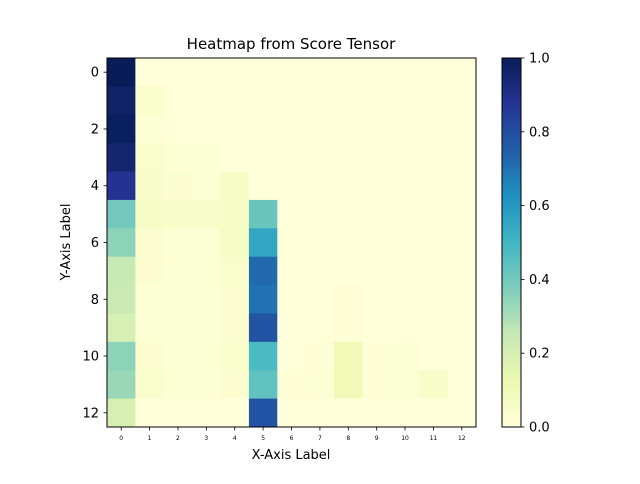  What do you see at coordinates (535, 244) in the screenshot?
I see `colorbar-ticks: 0.0 0.2 0.4 0.6 0.8 1.0` at bounding box center [535, 244].